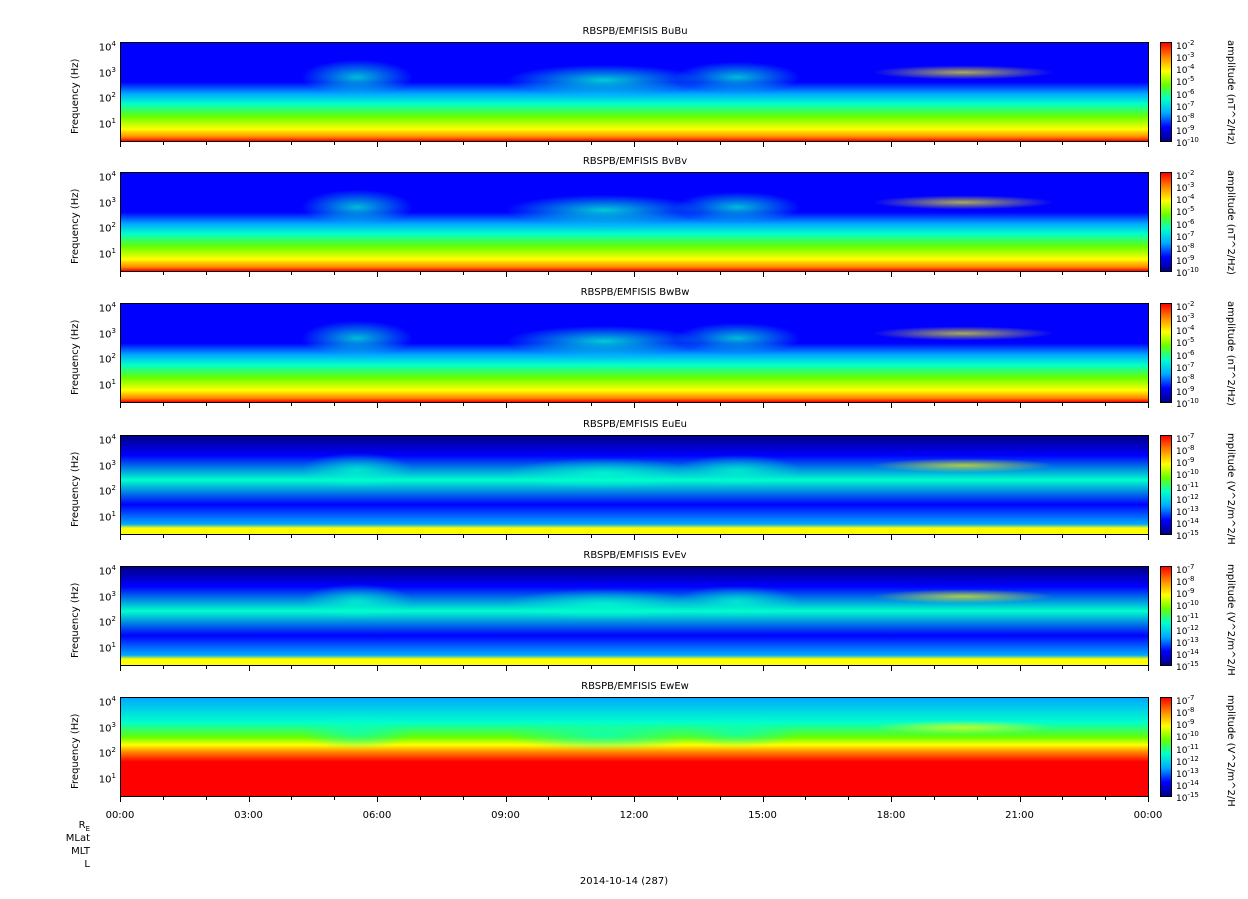  Describe the element at coordinates (1230, 222) in the screenshot. I see `colorbar-label: amplitude (nT^2/Hz)` at that location.